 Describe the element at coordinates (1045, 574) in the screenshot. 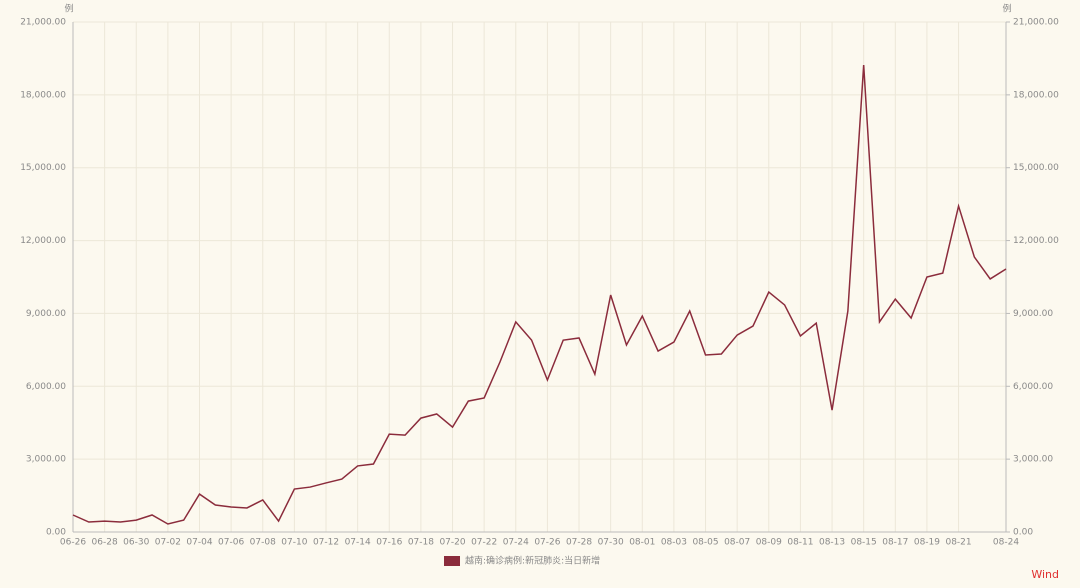

I see `source: Wind` at that location.